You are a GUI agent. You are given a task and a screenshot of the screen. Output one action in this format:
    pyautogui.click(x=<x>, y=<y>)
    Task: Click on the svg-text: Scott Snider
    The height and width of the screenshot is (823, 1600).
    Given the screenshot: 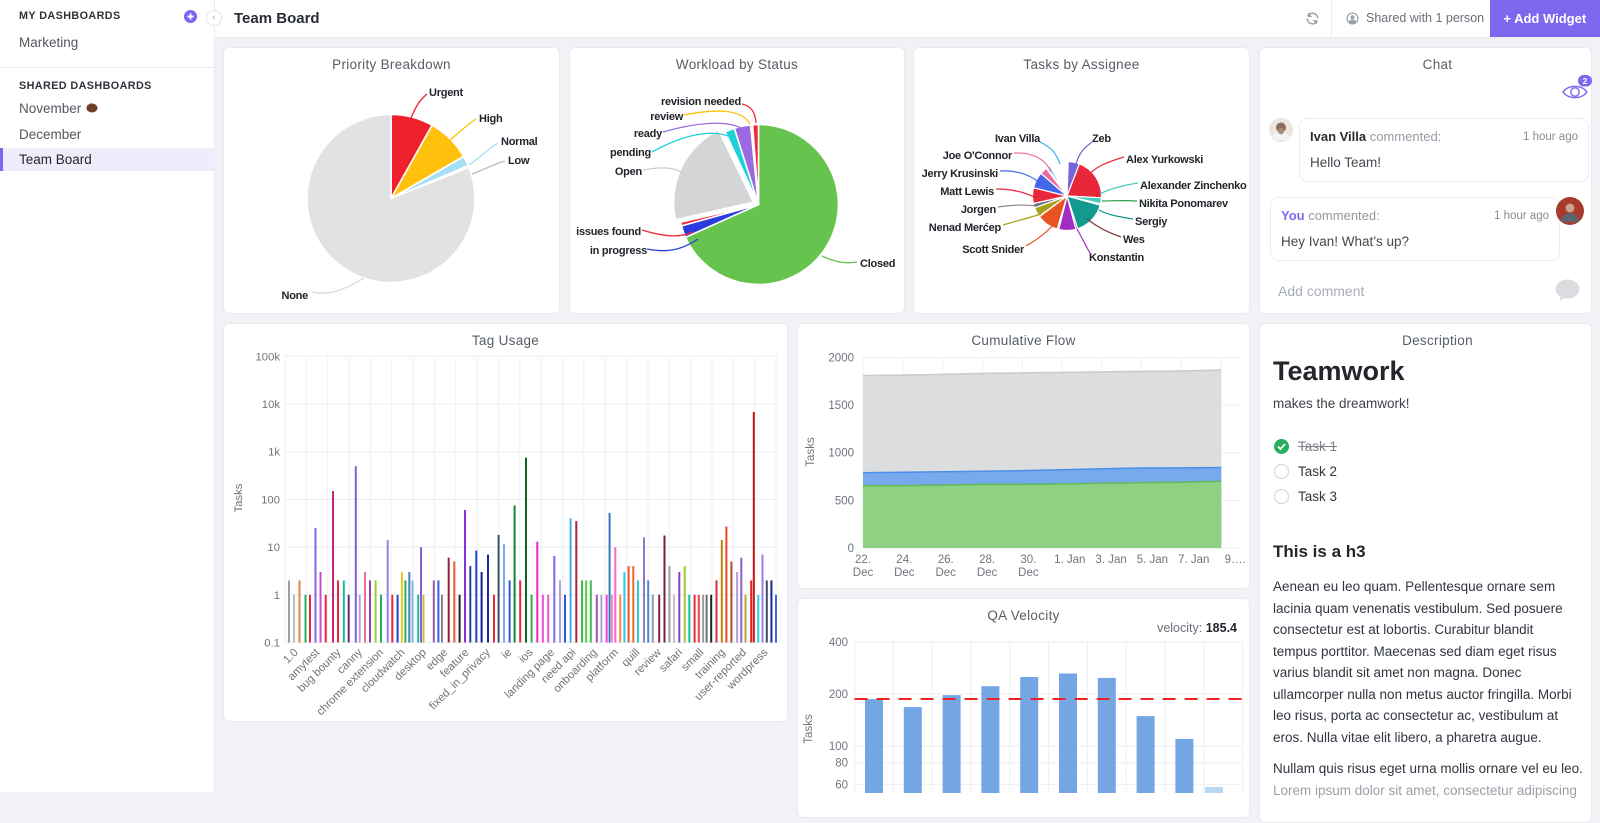 What is the action you would take?
    pyautogui.click(x=993, y=250)
    